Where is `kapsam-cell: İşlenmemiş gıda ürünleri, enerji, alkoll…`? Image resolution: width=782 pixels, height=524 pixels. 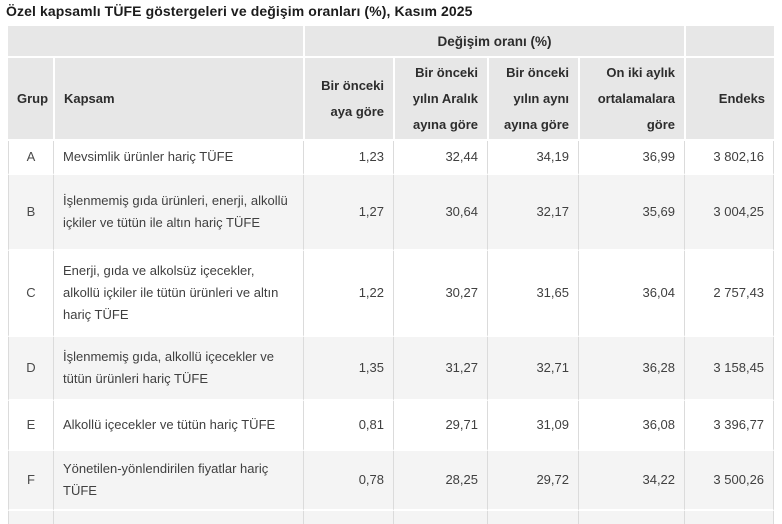 kapsam-cell: İşlenmemiş gıda ürünleri, enerji, alkoll… is located at coordinates (178, 213).